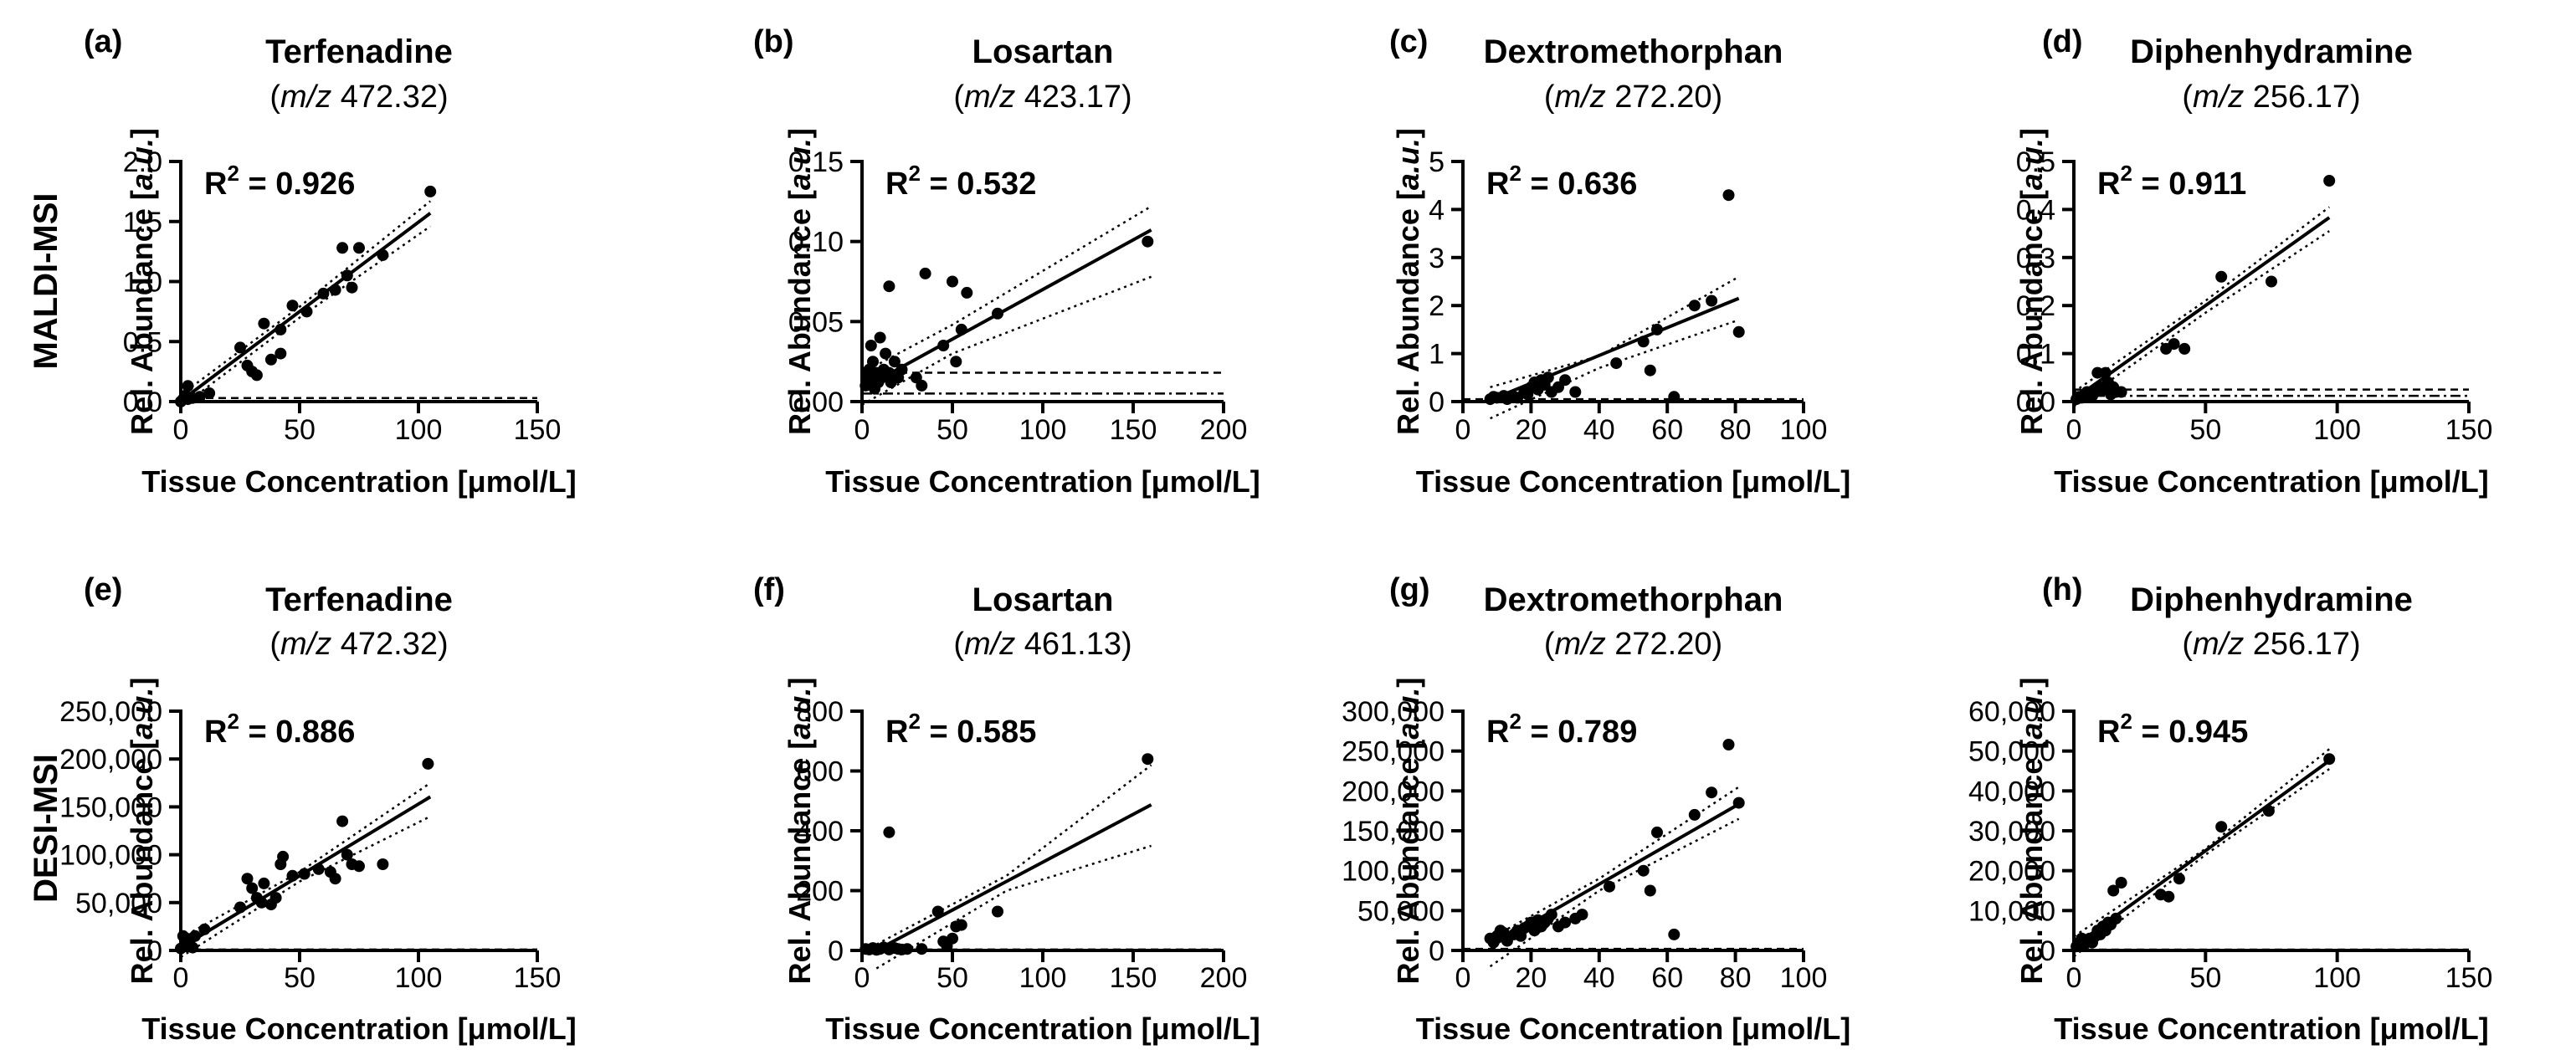  What do you see at coordinates (2011, 791) in the screenshot?
I see `y-tick-label: 40,000` at bounding box center [2011, 791].